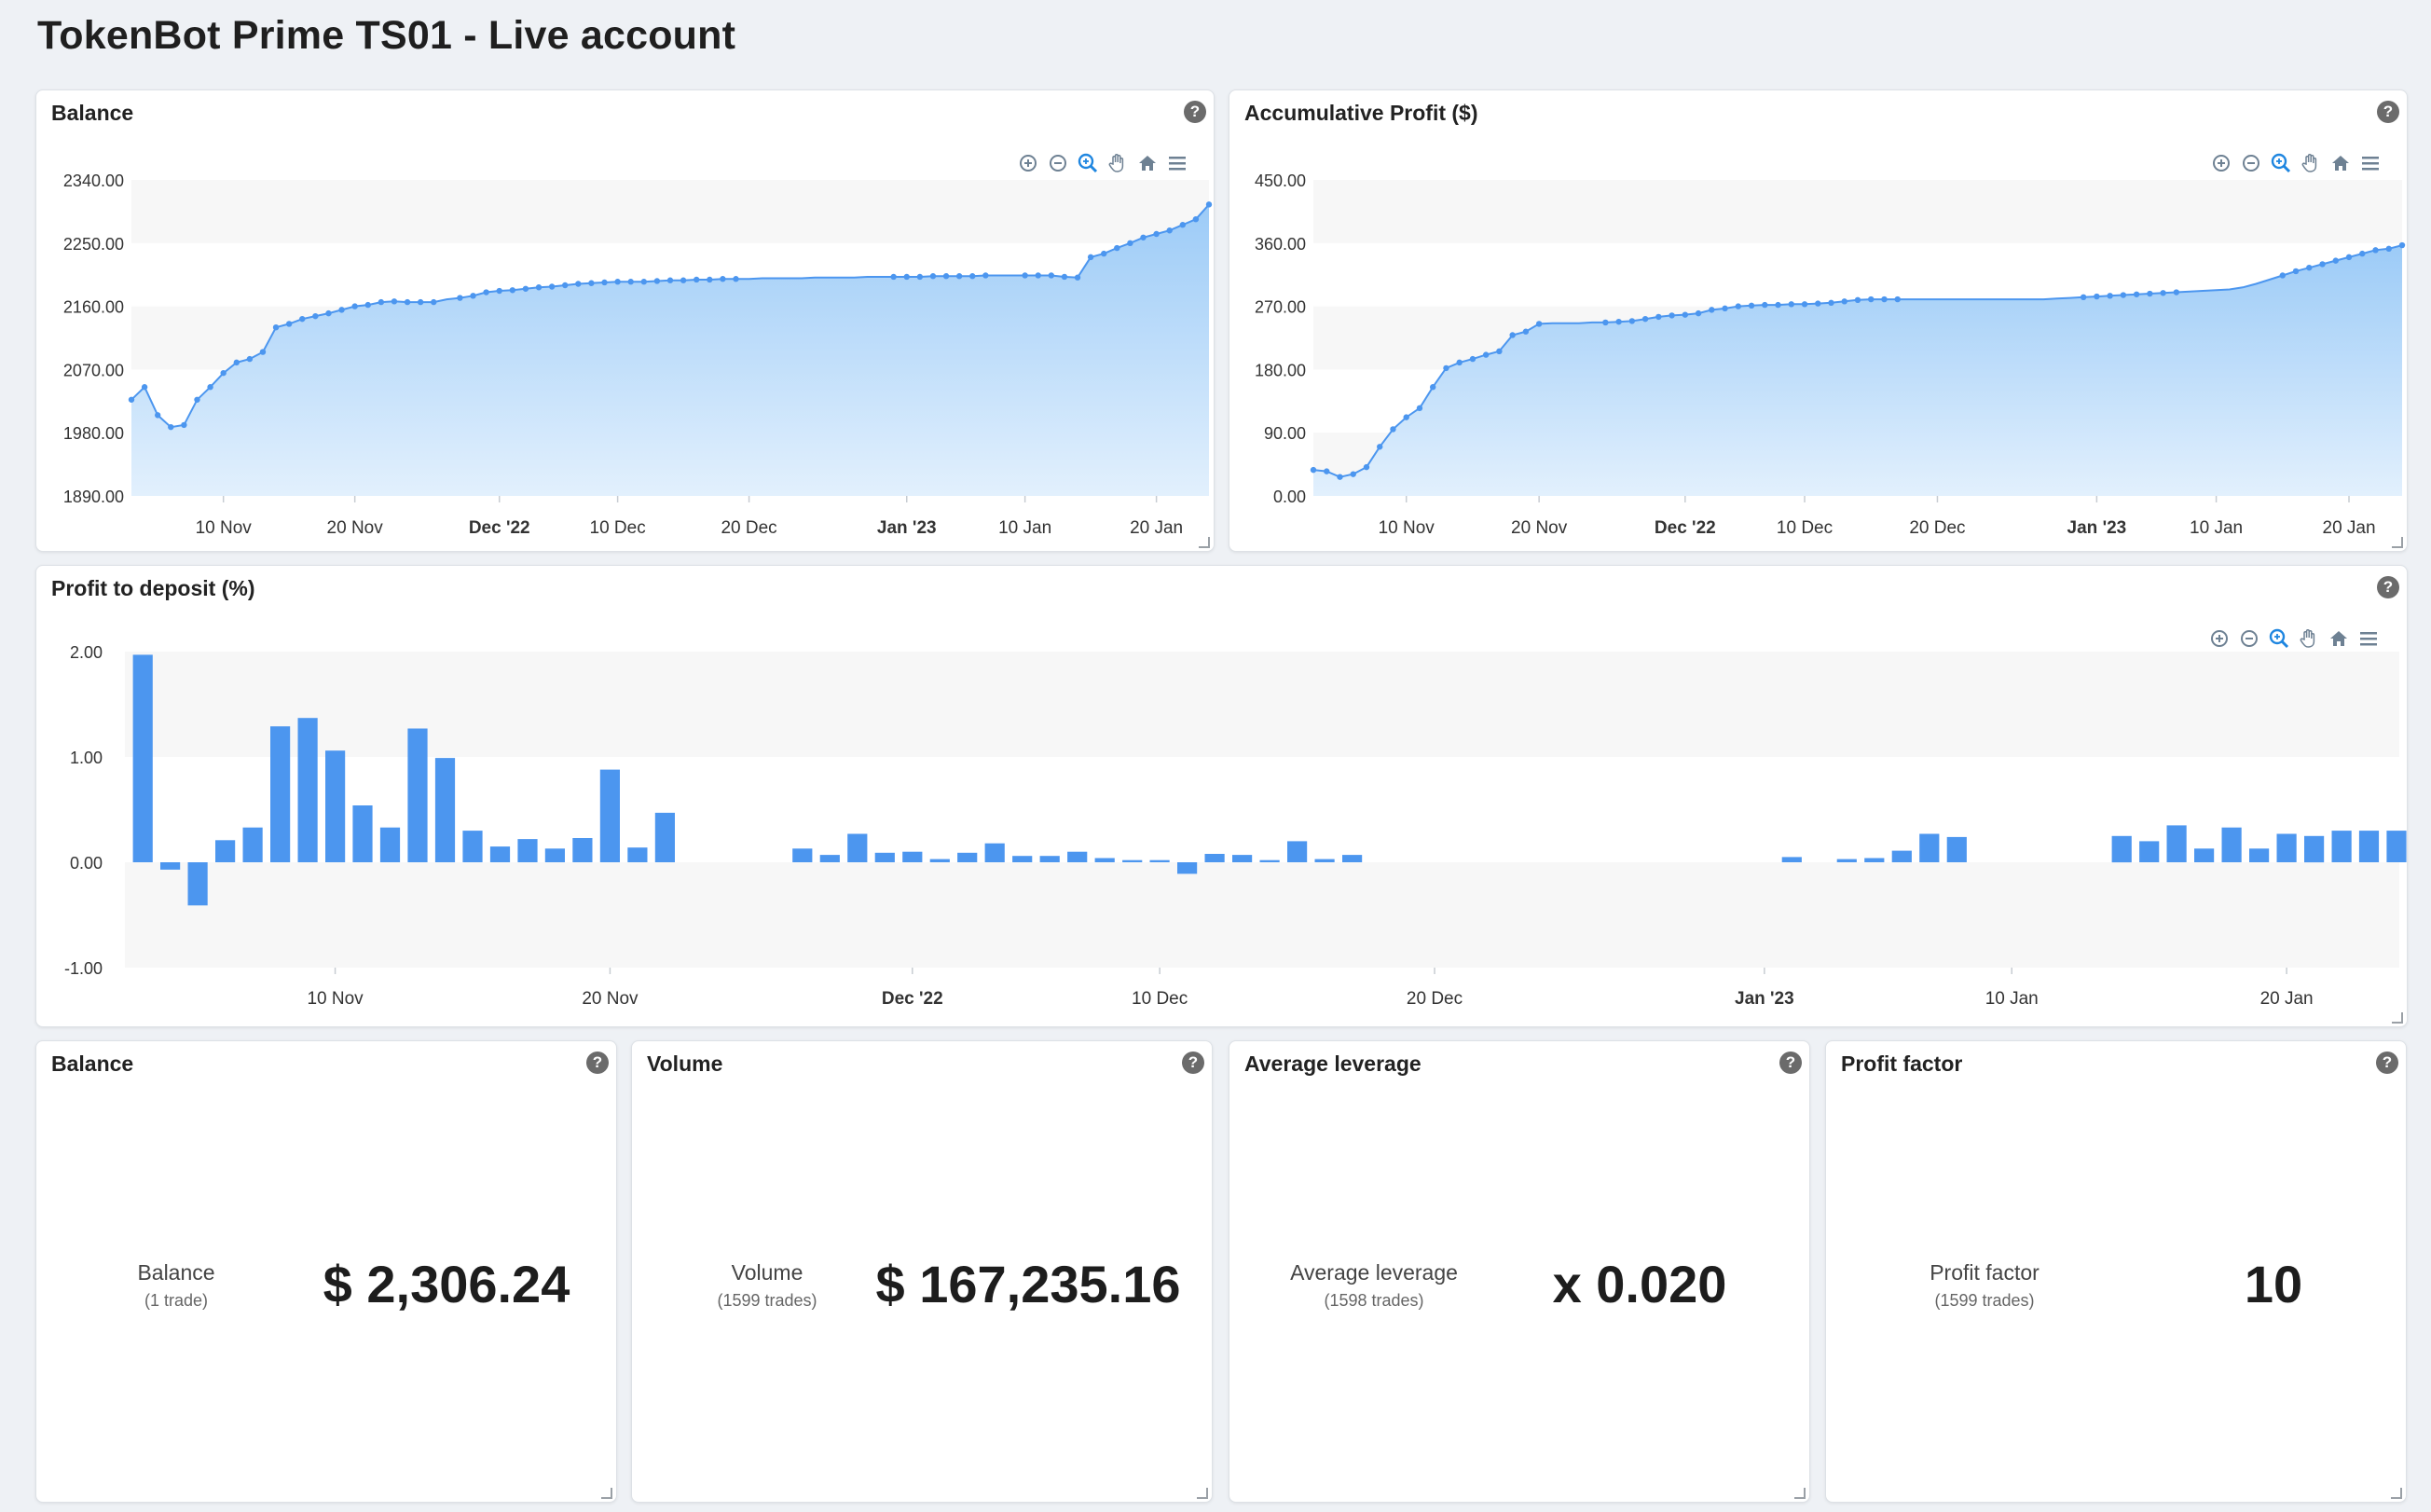 The height and width of the screenshot is (1512, 2431). Describe the element at coordinates (2340, 163) in the screenshot. I see `home-icon` at that location.